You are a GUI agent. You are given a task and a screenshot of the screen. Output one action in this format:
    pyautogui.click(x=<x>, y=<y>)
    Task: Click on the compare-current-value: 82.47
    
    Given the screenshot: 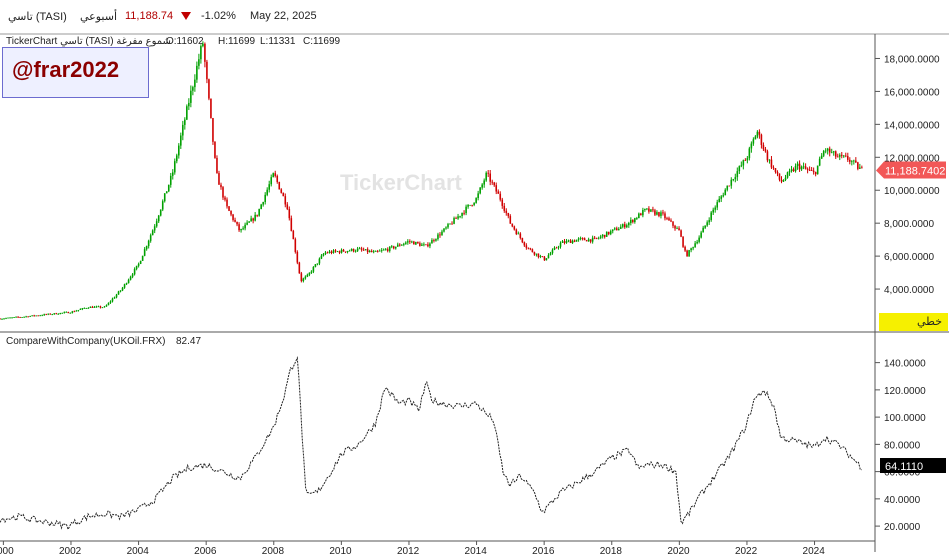 What is the action you would take?
    pyautogui.click(x=188, y=341)
    